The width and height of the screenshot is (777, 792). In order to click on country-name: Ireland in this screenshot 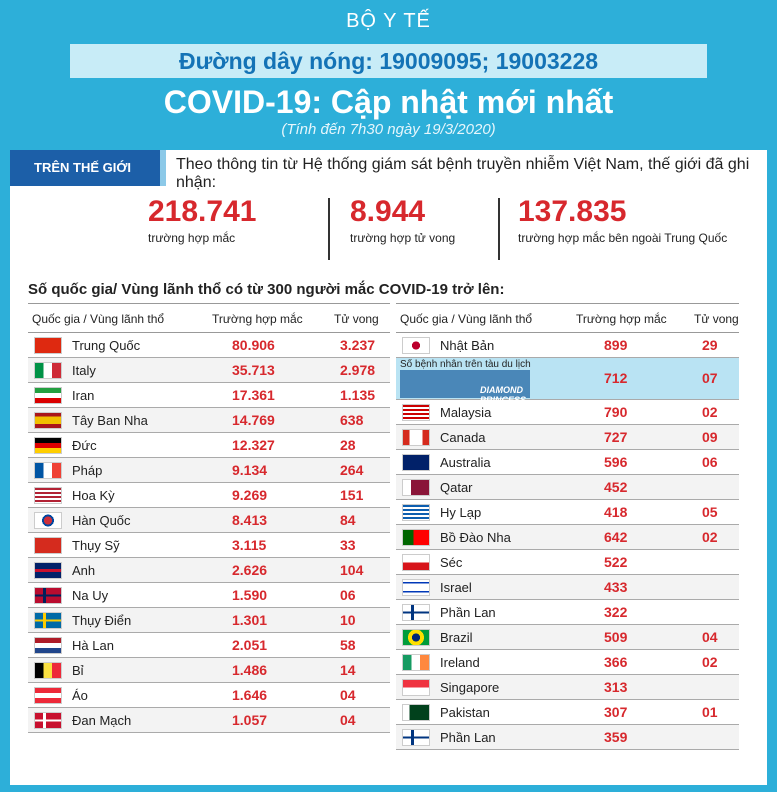, I will do `click(460, 662)`.